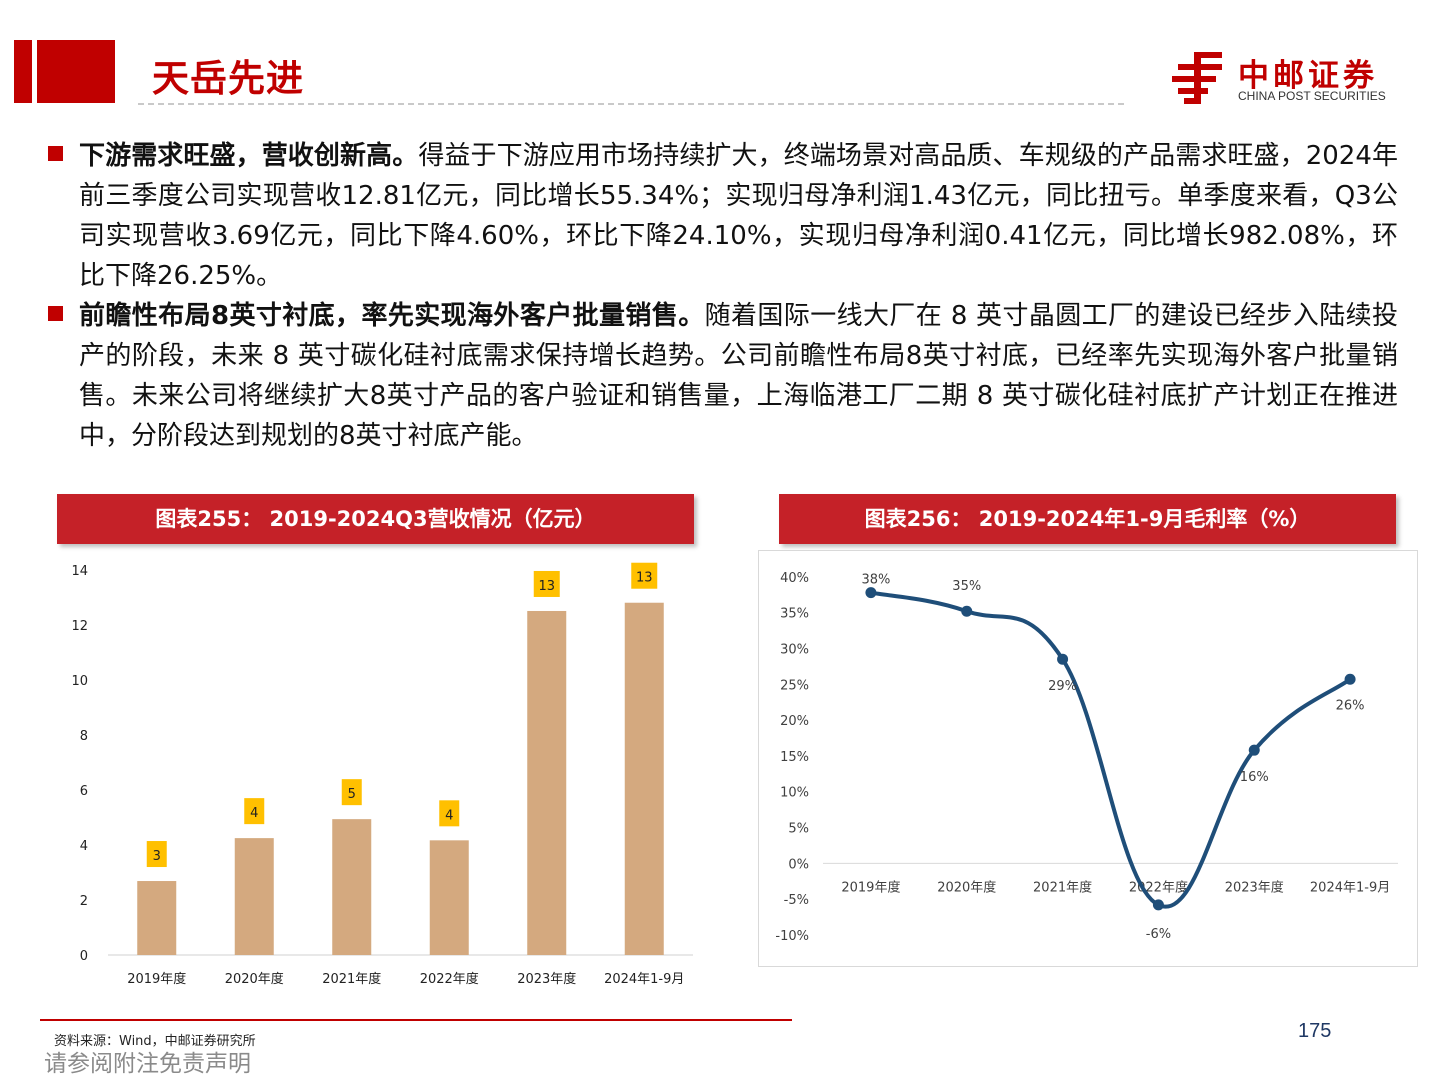 The width and height of the screenshot is (1440, 1080). Describe the element at coordinates (147, 1064) in the screenshot. I see `disclaimer-text: 请参阅附注免责声明` at that location.